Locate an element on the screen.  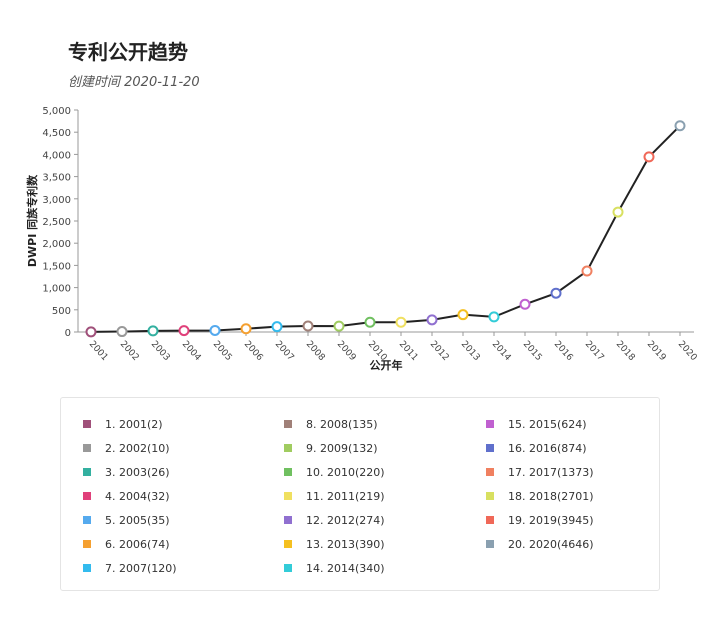
x-tick-label: 2017 is located at coordinates (594, 351).